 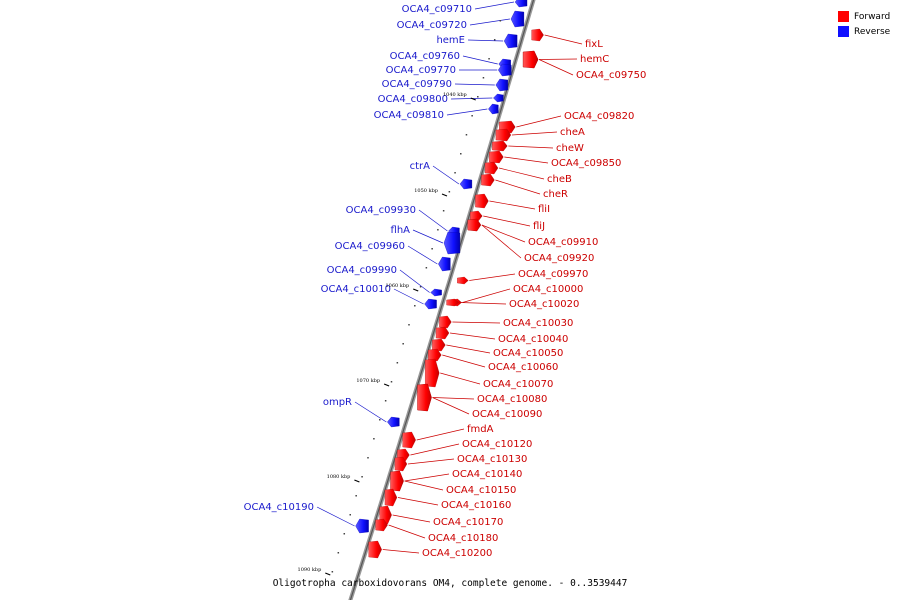 I want to click on forward-gene-OCA4_c10040, so click(x=442, y=333).